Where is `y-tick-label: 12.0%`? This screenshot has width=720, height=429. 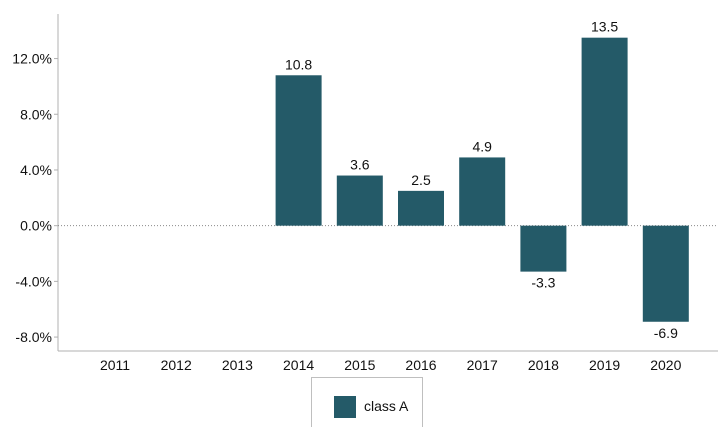 y-tick-label: 12.0% is located at coordinates (32, 59).